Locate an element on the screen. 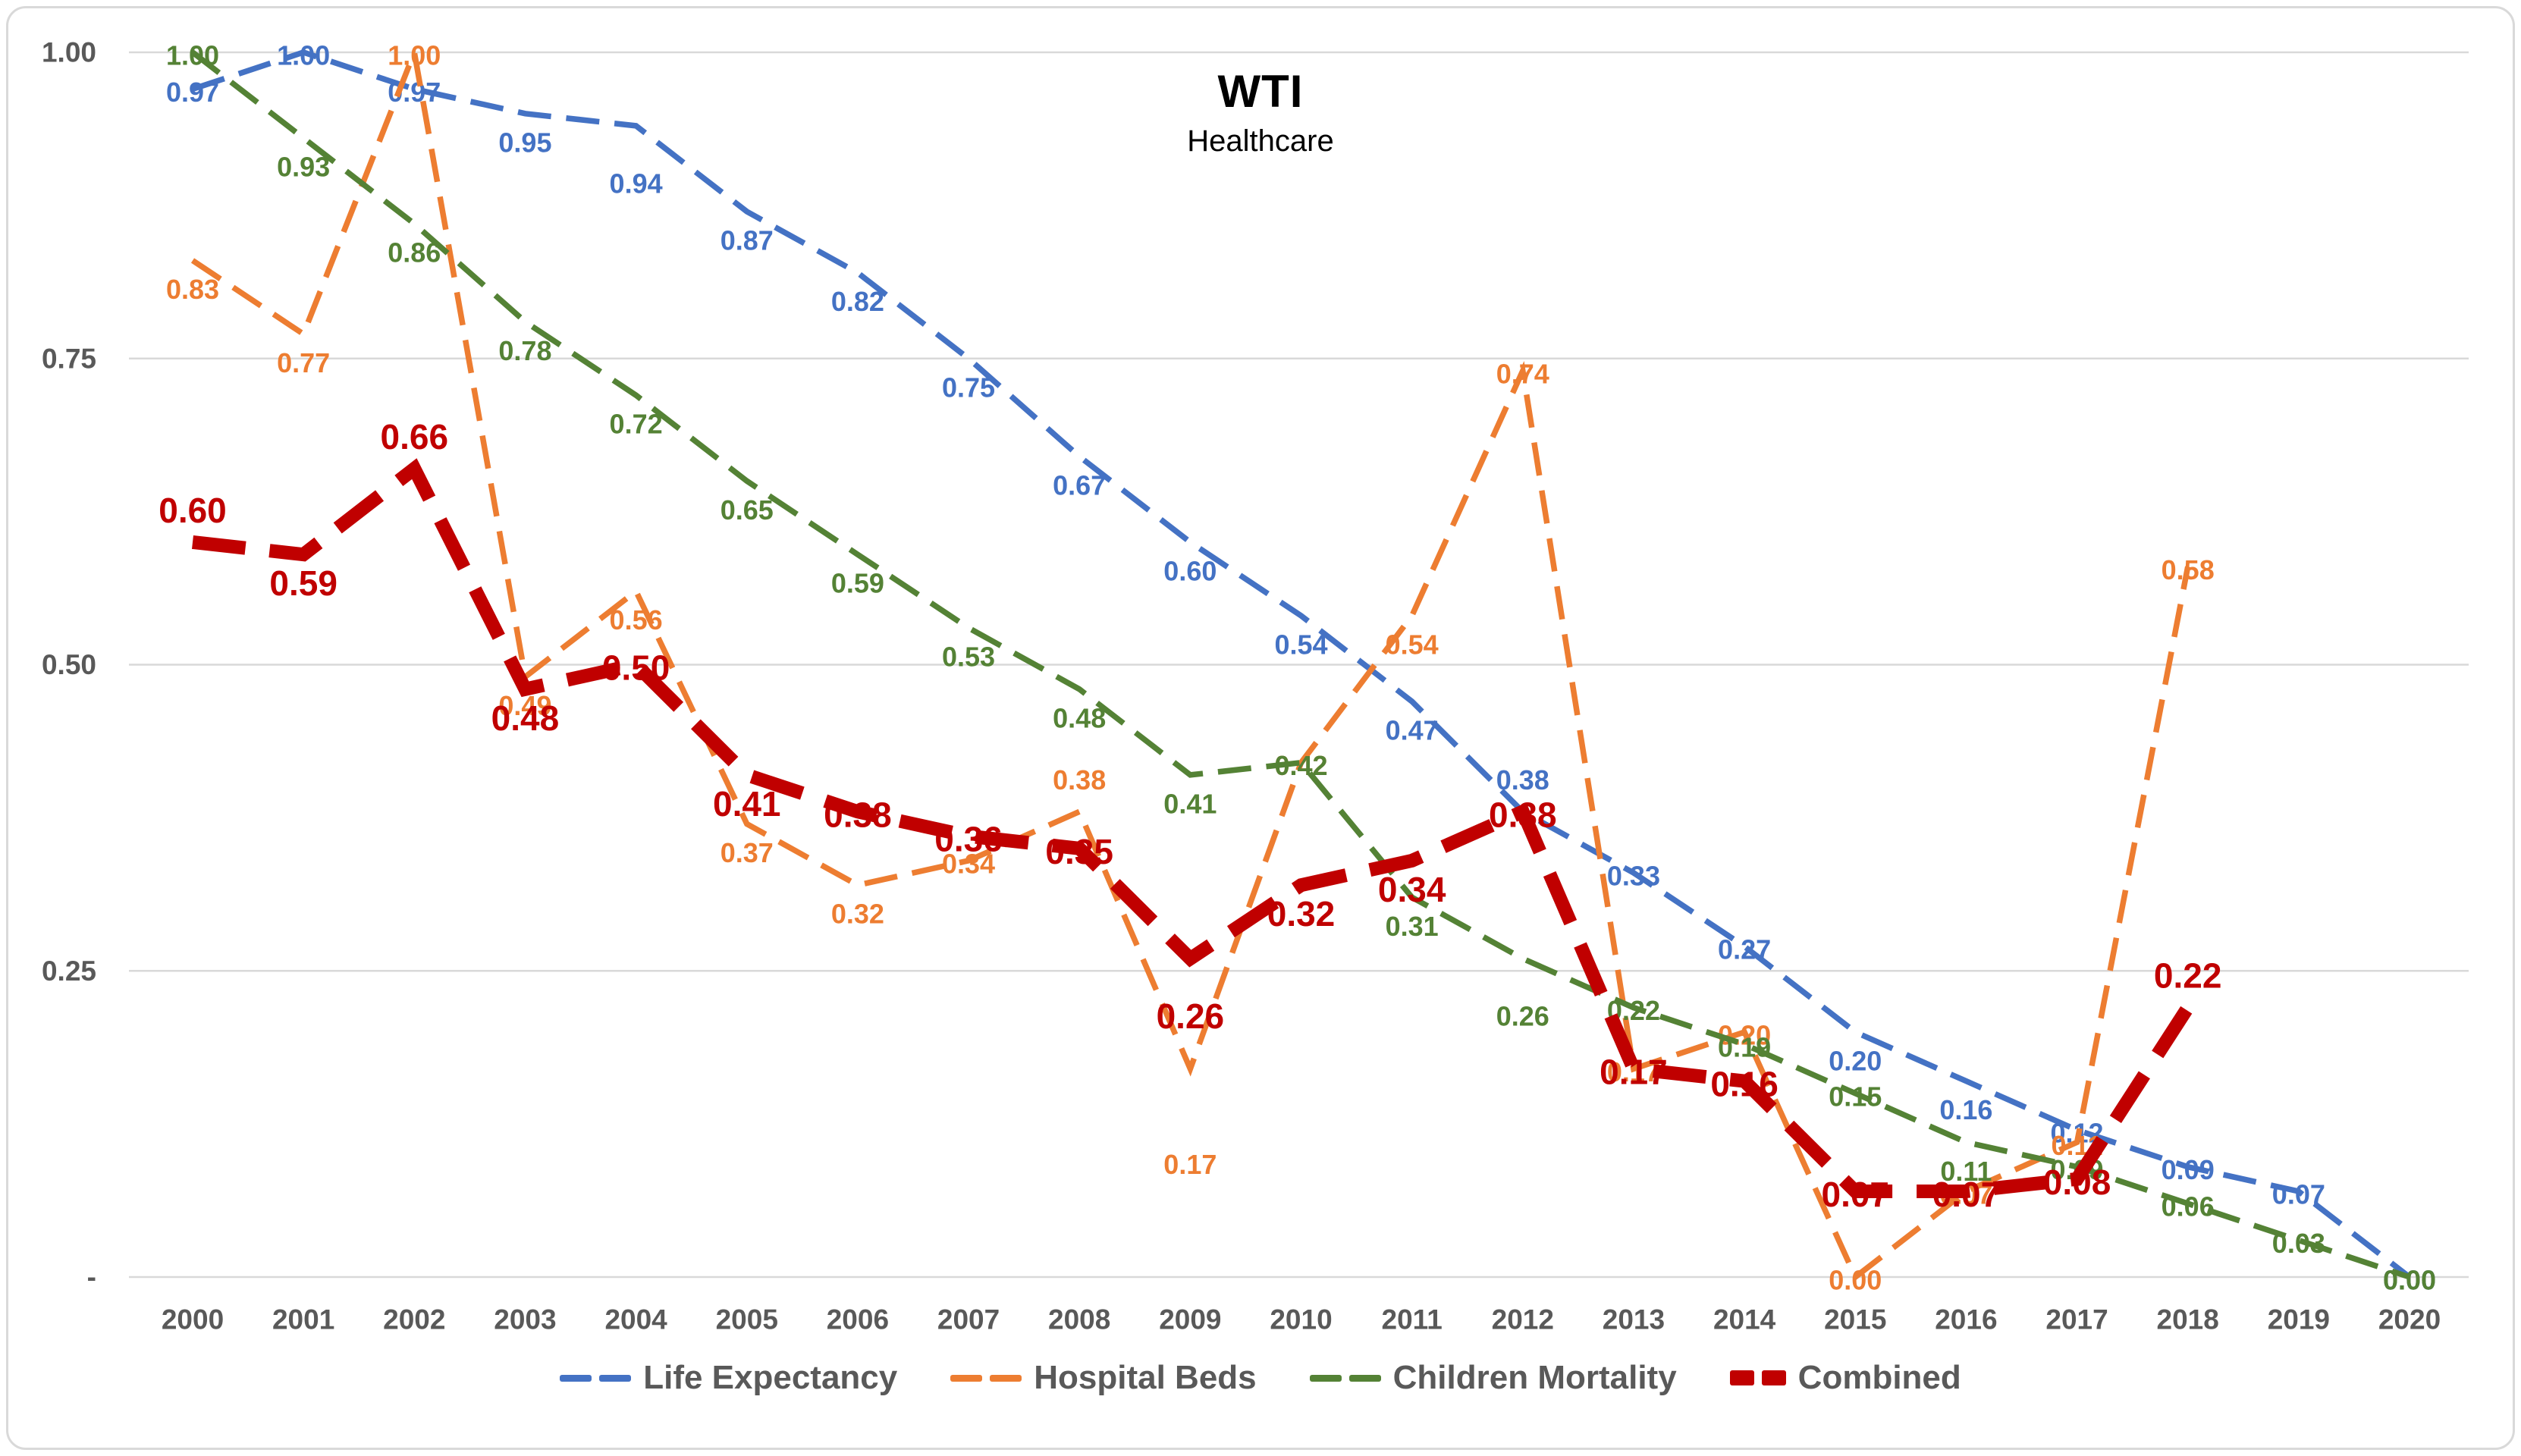  y-tick-label: 0.50 is located at coordinates (69, 664).